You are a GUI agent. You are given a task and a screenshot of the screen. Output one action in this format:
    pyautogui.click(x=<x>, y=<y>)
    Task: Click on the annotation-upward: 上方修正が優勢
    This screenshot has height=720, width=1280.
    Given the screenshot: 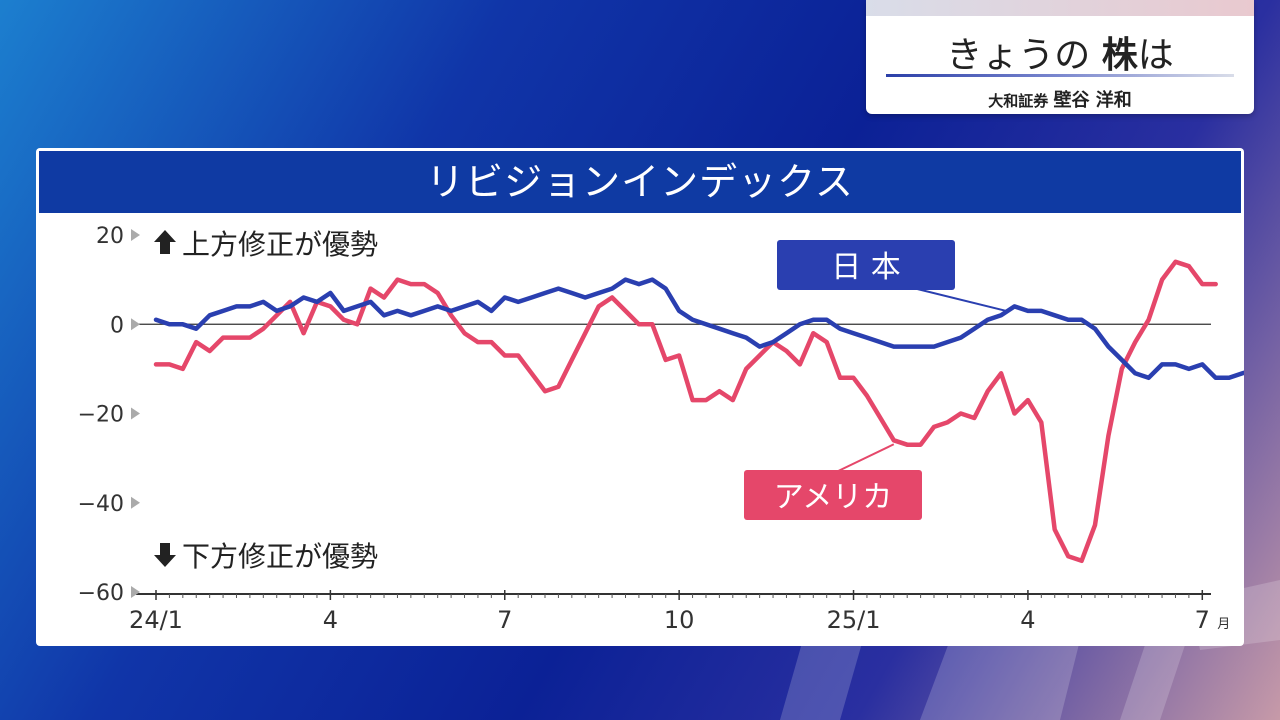 What is the action you would take?
    pyautogui.click(x=280, y=244)
    